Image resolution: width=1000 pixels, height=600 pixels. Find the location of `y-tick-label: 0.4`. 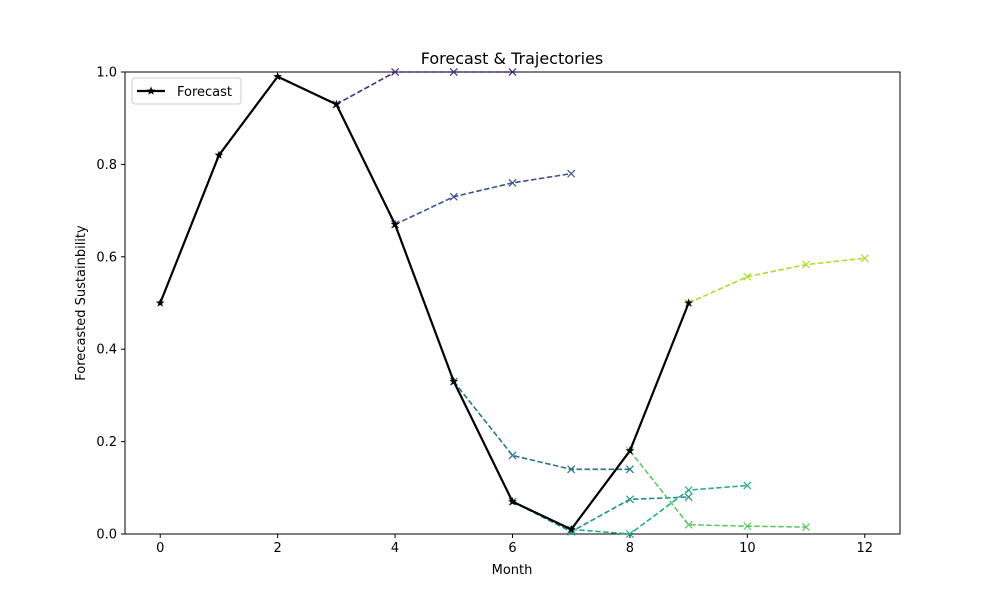

y-tick-label: 0.4 is located at coordinates (106, 350).